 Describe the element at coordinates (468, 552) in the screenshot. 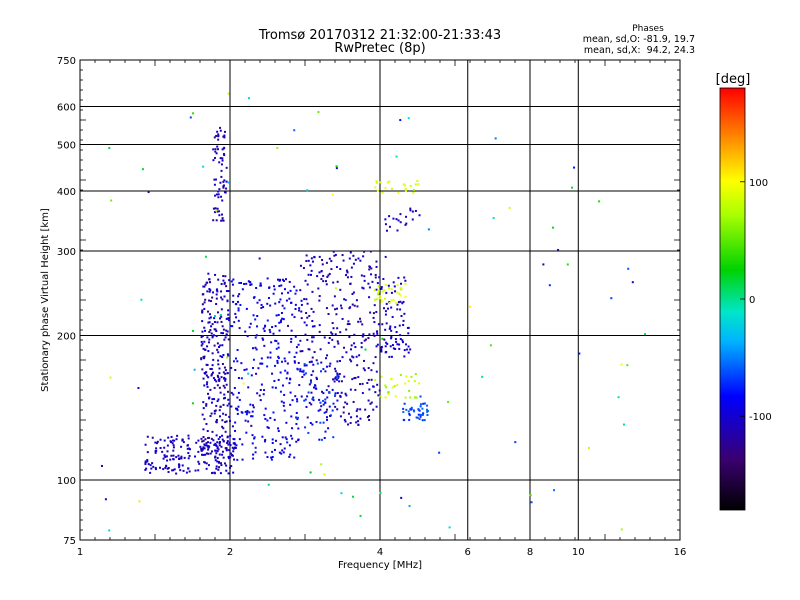

I see `x-tick-label: 6` at that location.